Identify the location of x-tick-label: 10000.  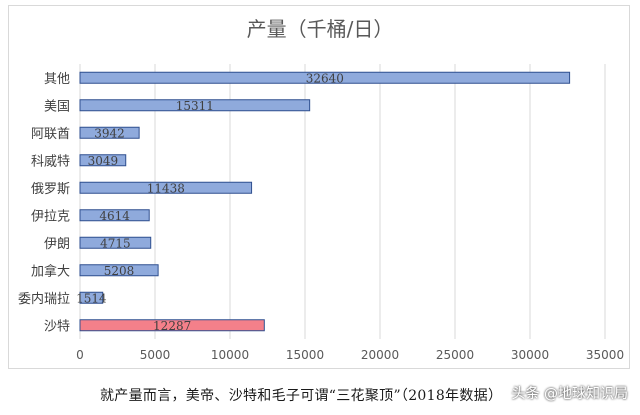
(230, 355).